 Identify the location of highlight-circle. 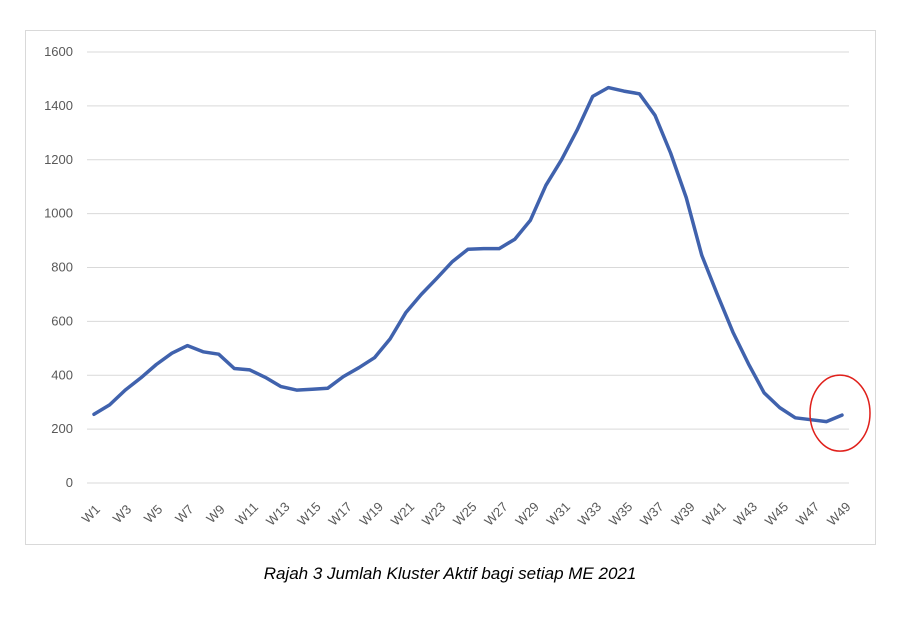
(840, 413).